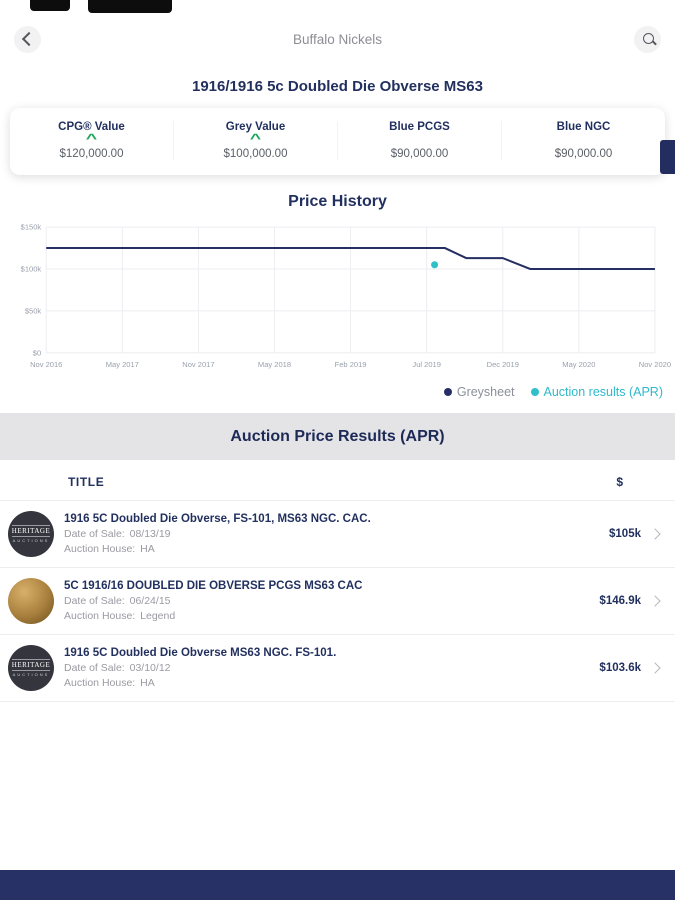 The image size is (675, 900). Describe the element at coordinates (620, 668) in the screenshot. I see `auction-price: $103.6k` at that location.